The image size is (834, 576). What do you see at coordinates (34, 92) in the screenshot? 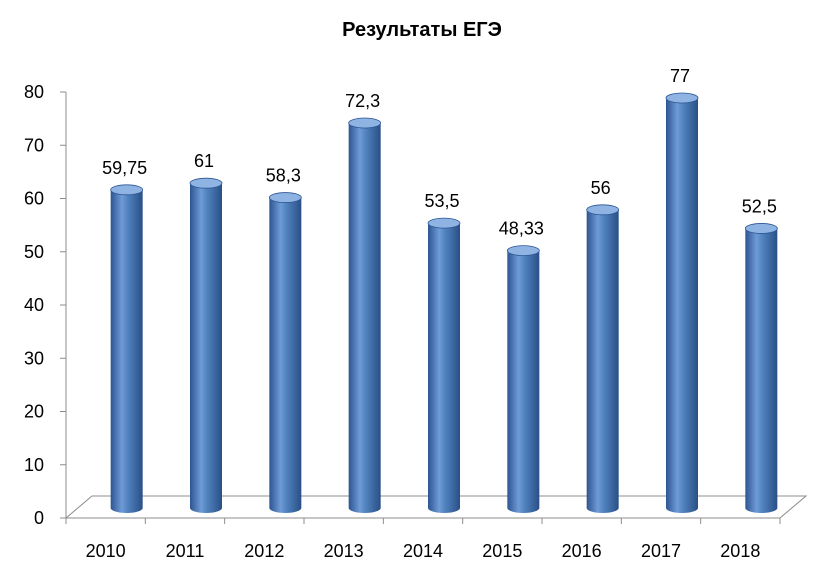
I see `y-tick-label: 80` at bounding box center [34, 92].